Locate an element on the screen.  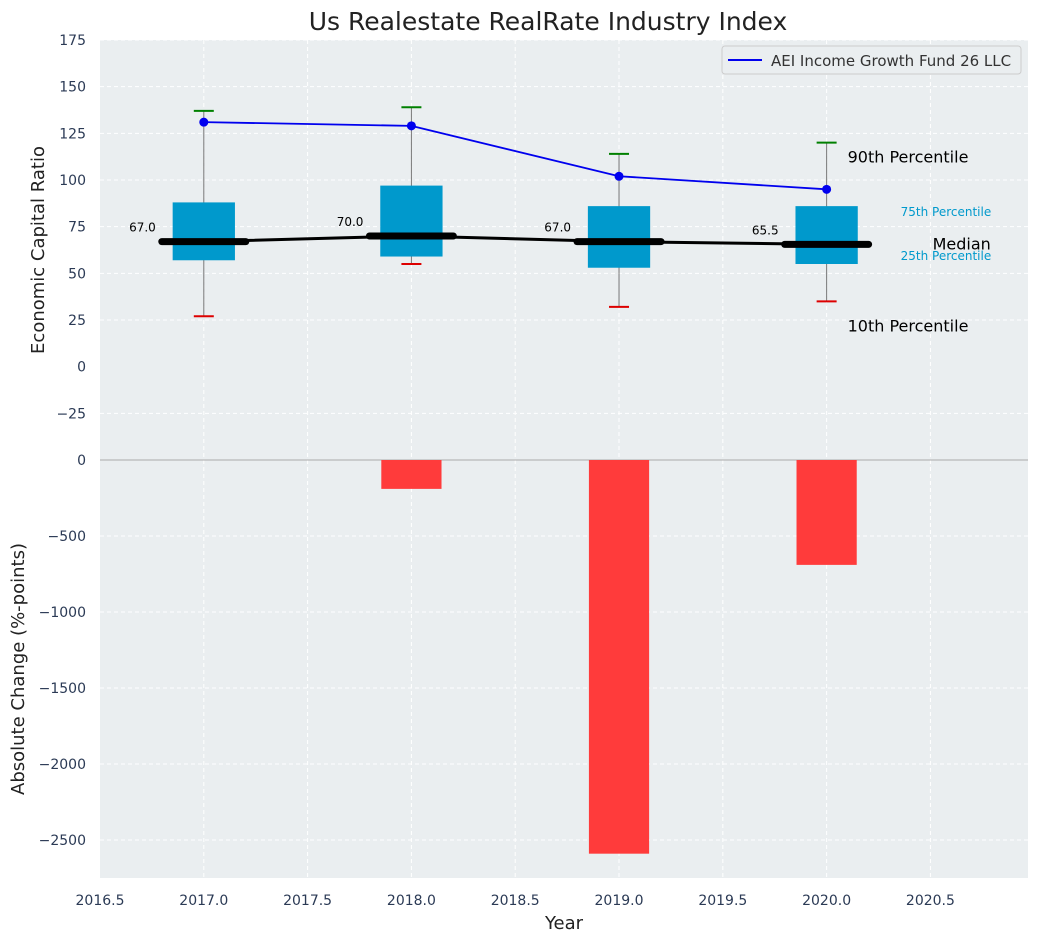
legend: AEI Income Growth Fund 26 LLC is located at coordinates (871, 60).